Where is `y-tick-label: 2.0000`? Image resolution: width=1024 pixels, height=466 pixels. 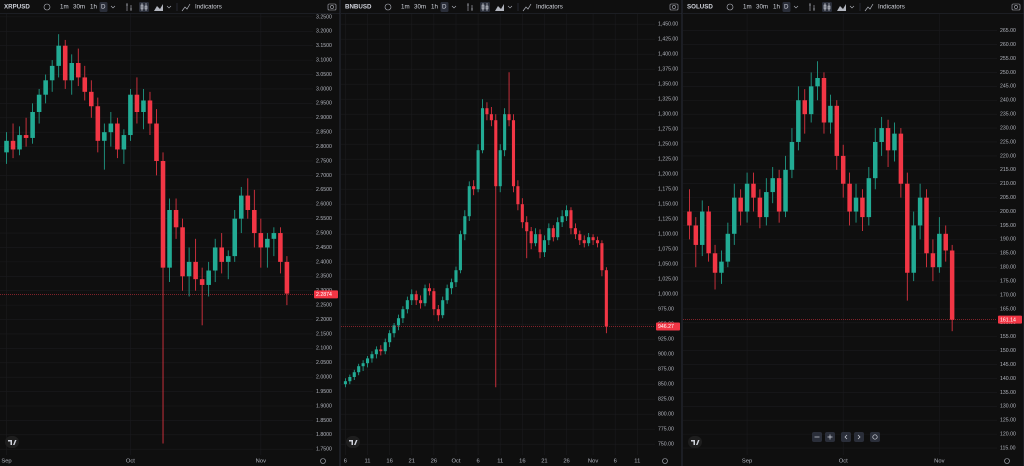
y-tick-label: 2.0000 is located at coordinates (324, 378).